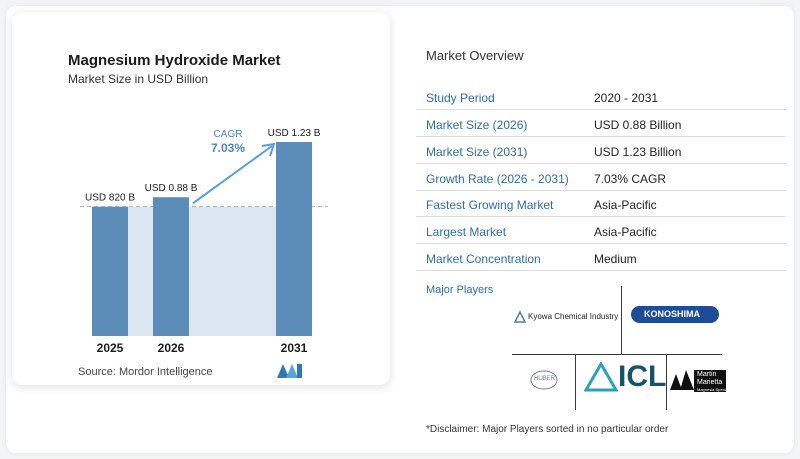 This screenshot has width=800, height=459. I want to click on martin-marietta-logo-box, so click(710, 381).